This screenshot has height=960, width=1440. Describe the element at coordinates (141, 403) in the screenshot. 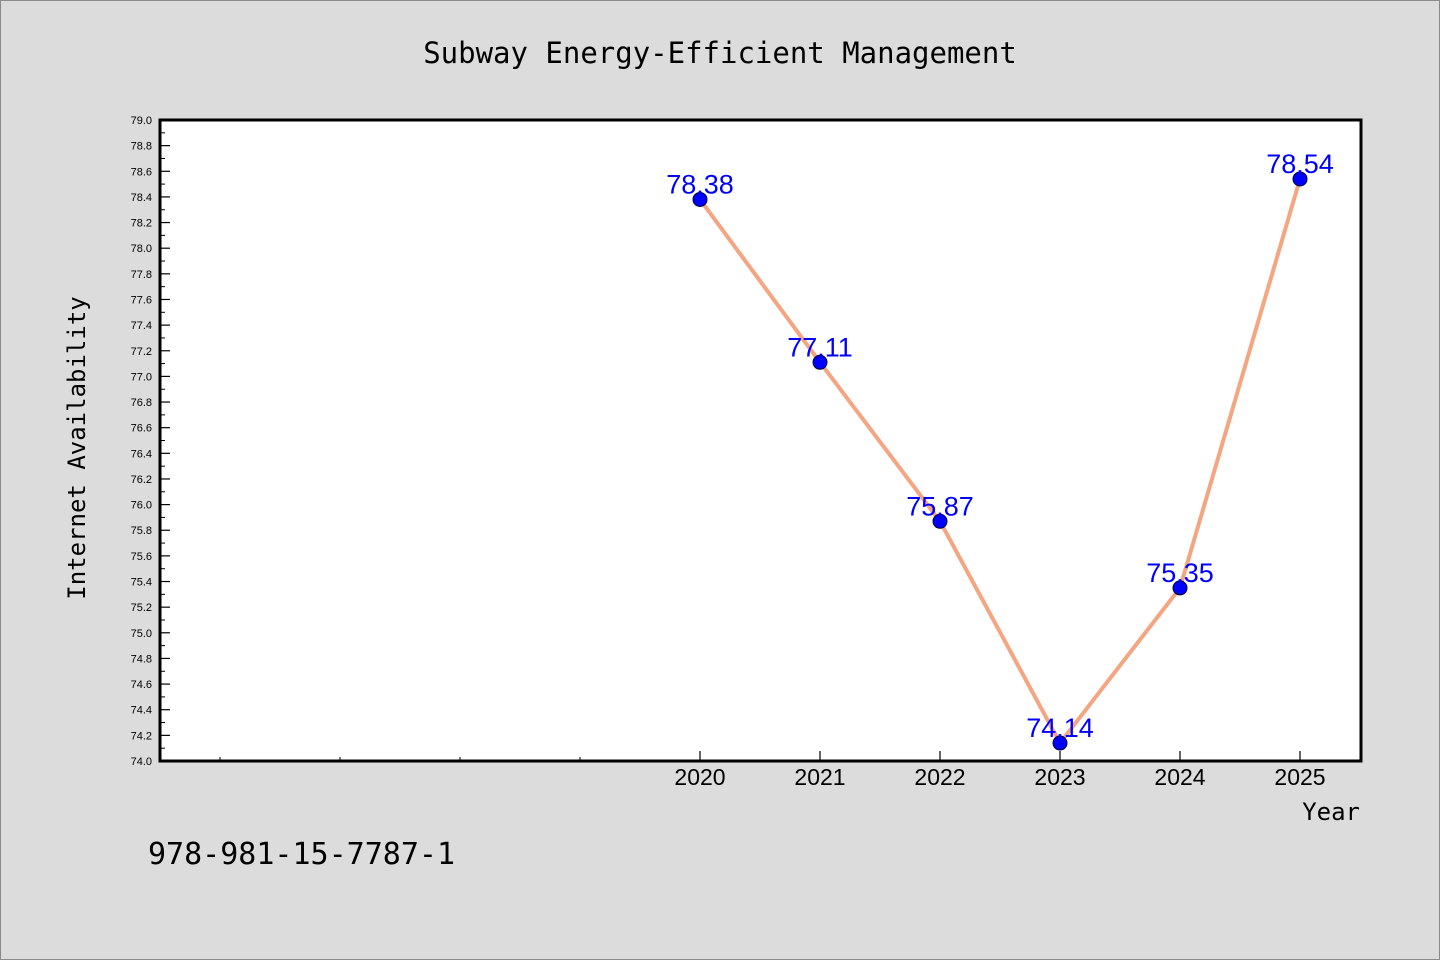

I see `y-tick-label: 76.8` at that location.